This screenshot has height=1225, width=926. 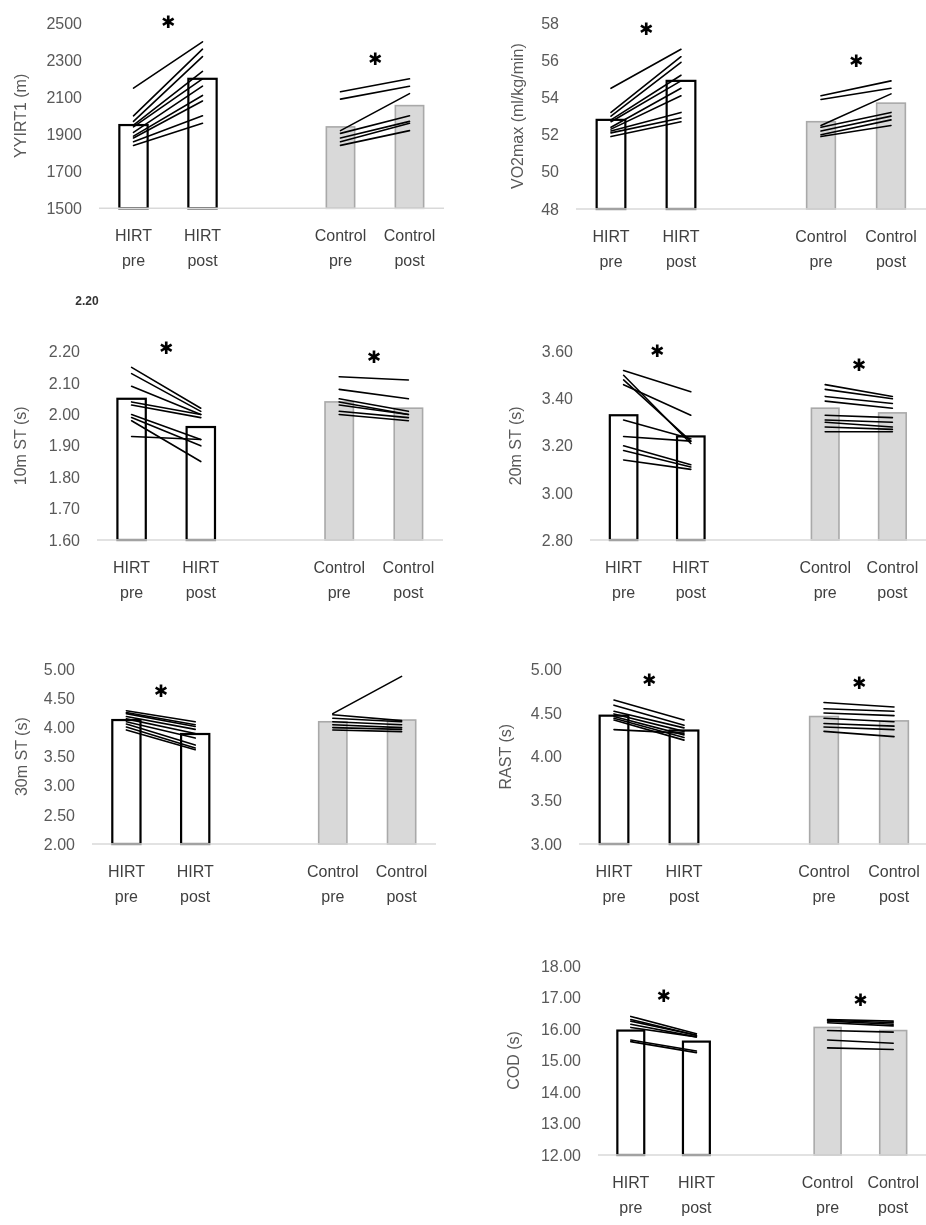 I want to click on y-tick-label: 3.40, so click(x=557, y=399).